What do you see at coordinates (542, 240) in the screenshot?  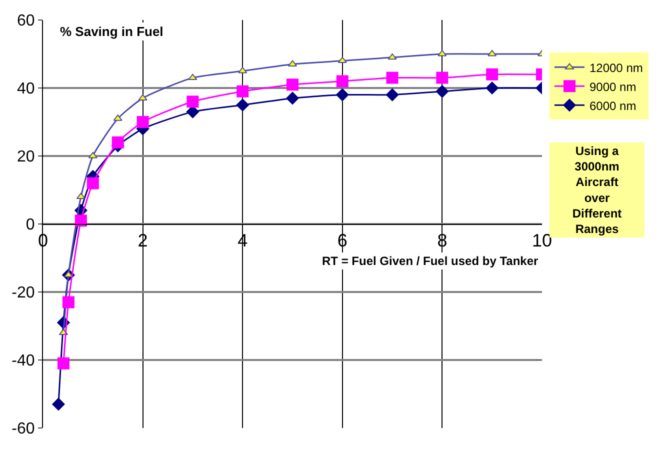 I see `x-tick-label: 10` at bounding box center [542, 240].